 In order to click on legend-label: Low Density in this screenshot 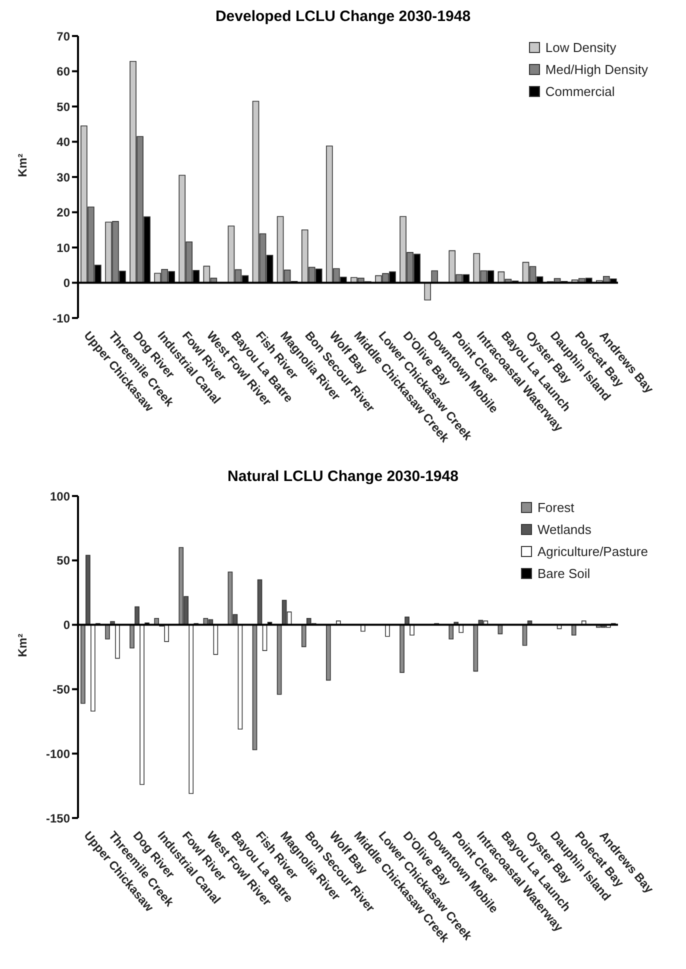, I will do `click(580, 47)`.